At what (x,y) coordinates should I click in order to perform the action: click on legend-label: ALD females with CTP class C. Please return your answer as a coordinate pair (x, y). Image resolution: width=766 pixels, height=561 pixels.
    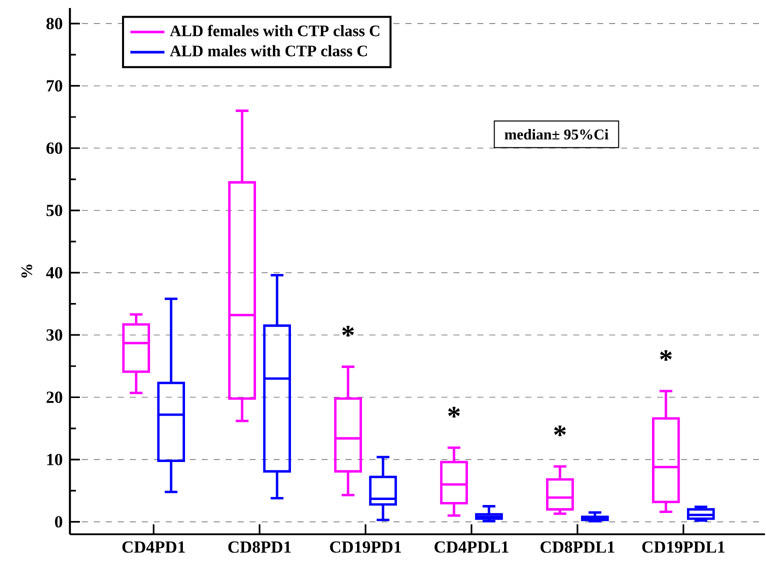
    Looking at the image, I should click on (275, 30).